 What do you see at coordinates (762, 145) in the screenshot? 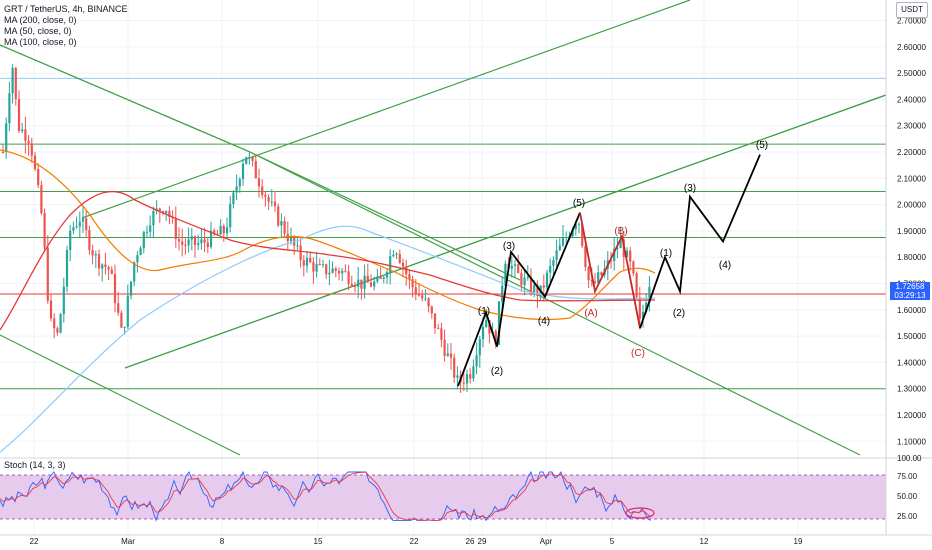
I see `projection-label: (5)` at bounding box center [762, 145].